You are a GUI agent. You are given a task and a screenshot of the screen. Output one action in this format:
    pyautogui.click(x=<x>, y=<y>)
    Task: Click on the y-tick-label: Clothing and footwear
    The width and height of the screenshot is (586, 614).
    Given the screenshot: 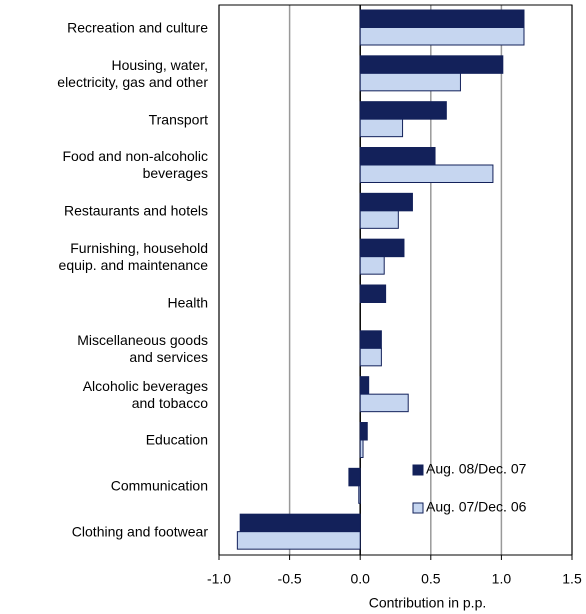 What is the action you would take?
    pyautogui.click(x=139, y=531)
    